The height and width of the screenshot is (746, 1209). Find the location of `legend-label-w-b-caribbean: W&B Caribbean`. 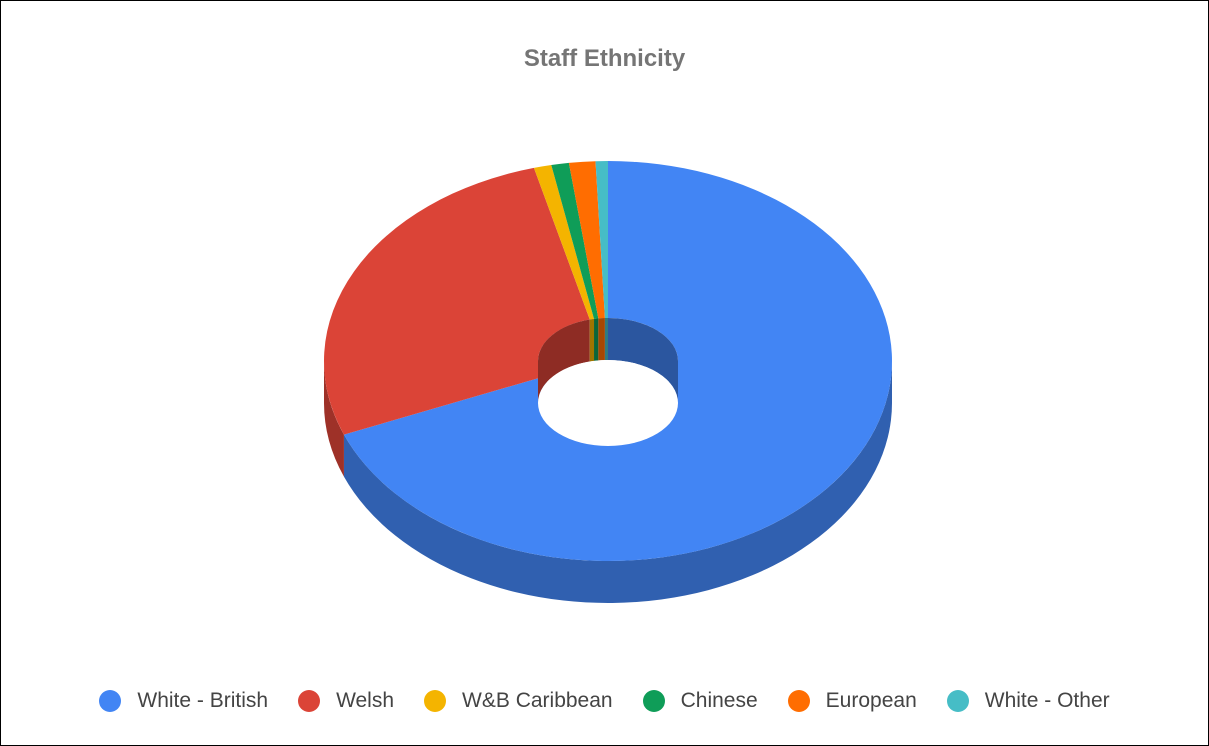

legend-label-w-b-caribbean: W&B Caribbean is located at coordinates (537, 700).